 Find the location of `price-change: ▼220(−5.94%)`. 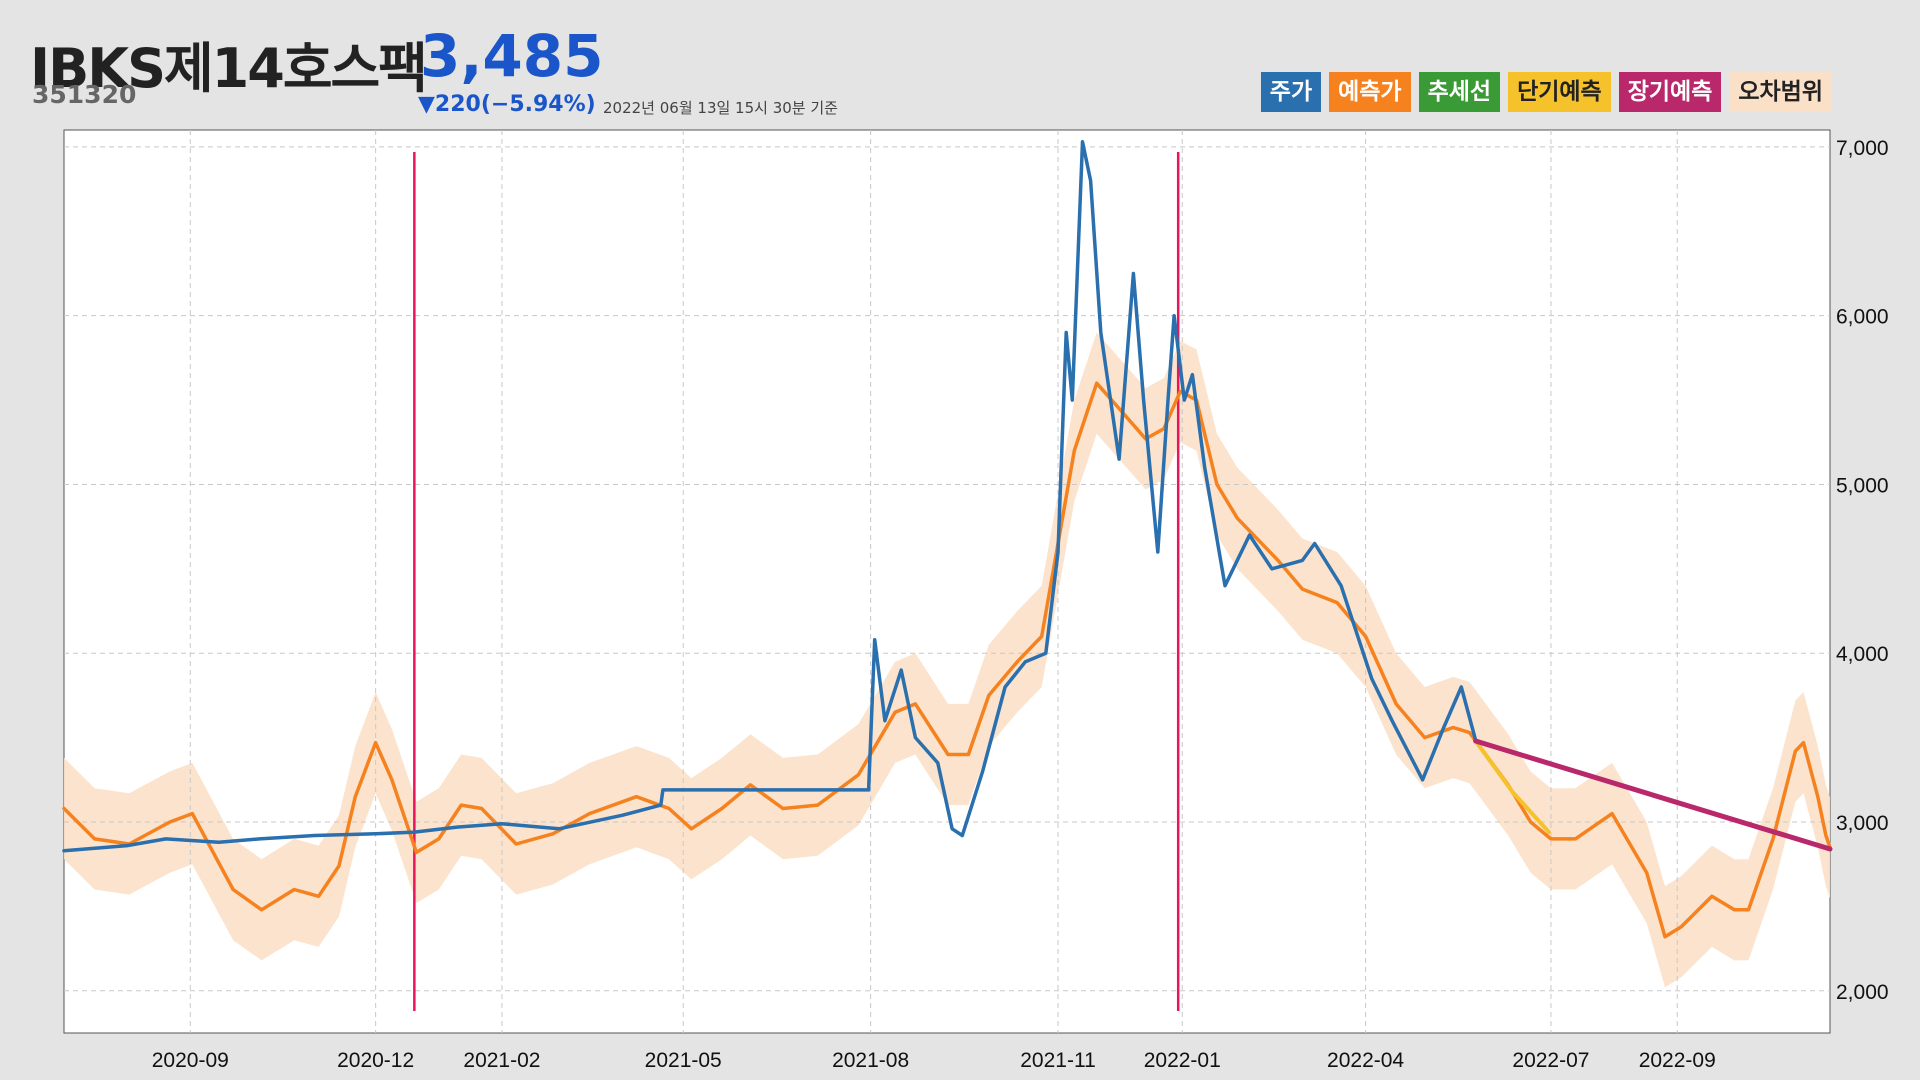

price-change: ▼220(−5.94%) is located at coordinates (507, 104).